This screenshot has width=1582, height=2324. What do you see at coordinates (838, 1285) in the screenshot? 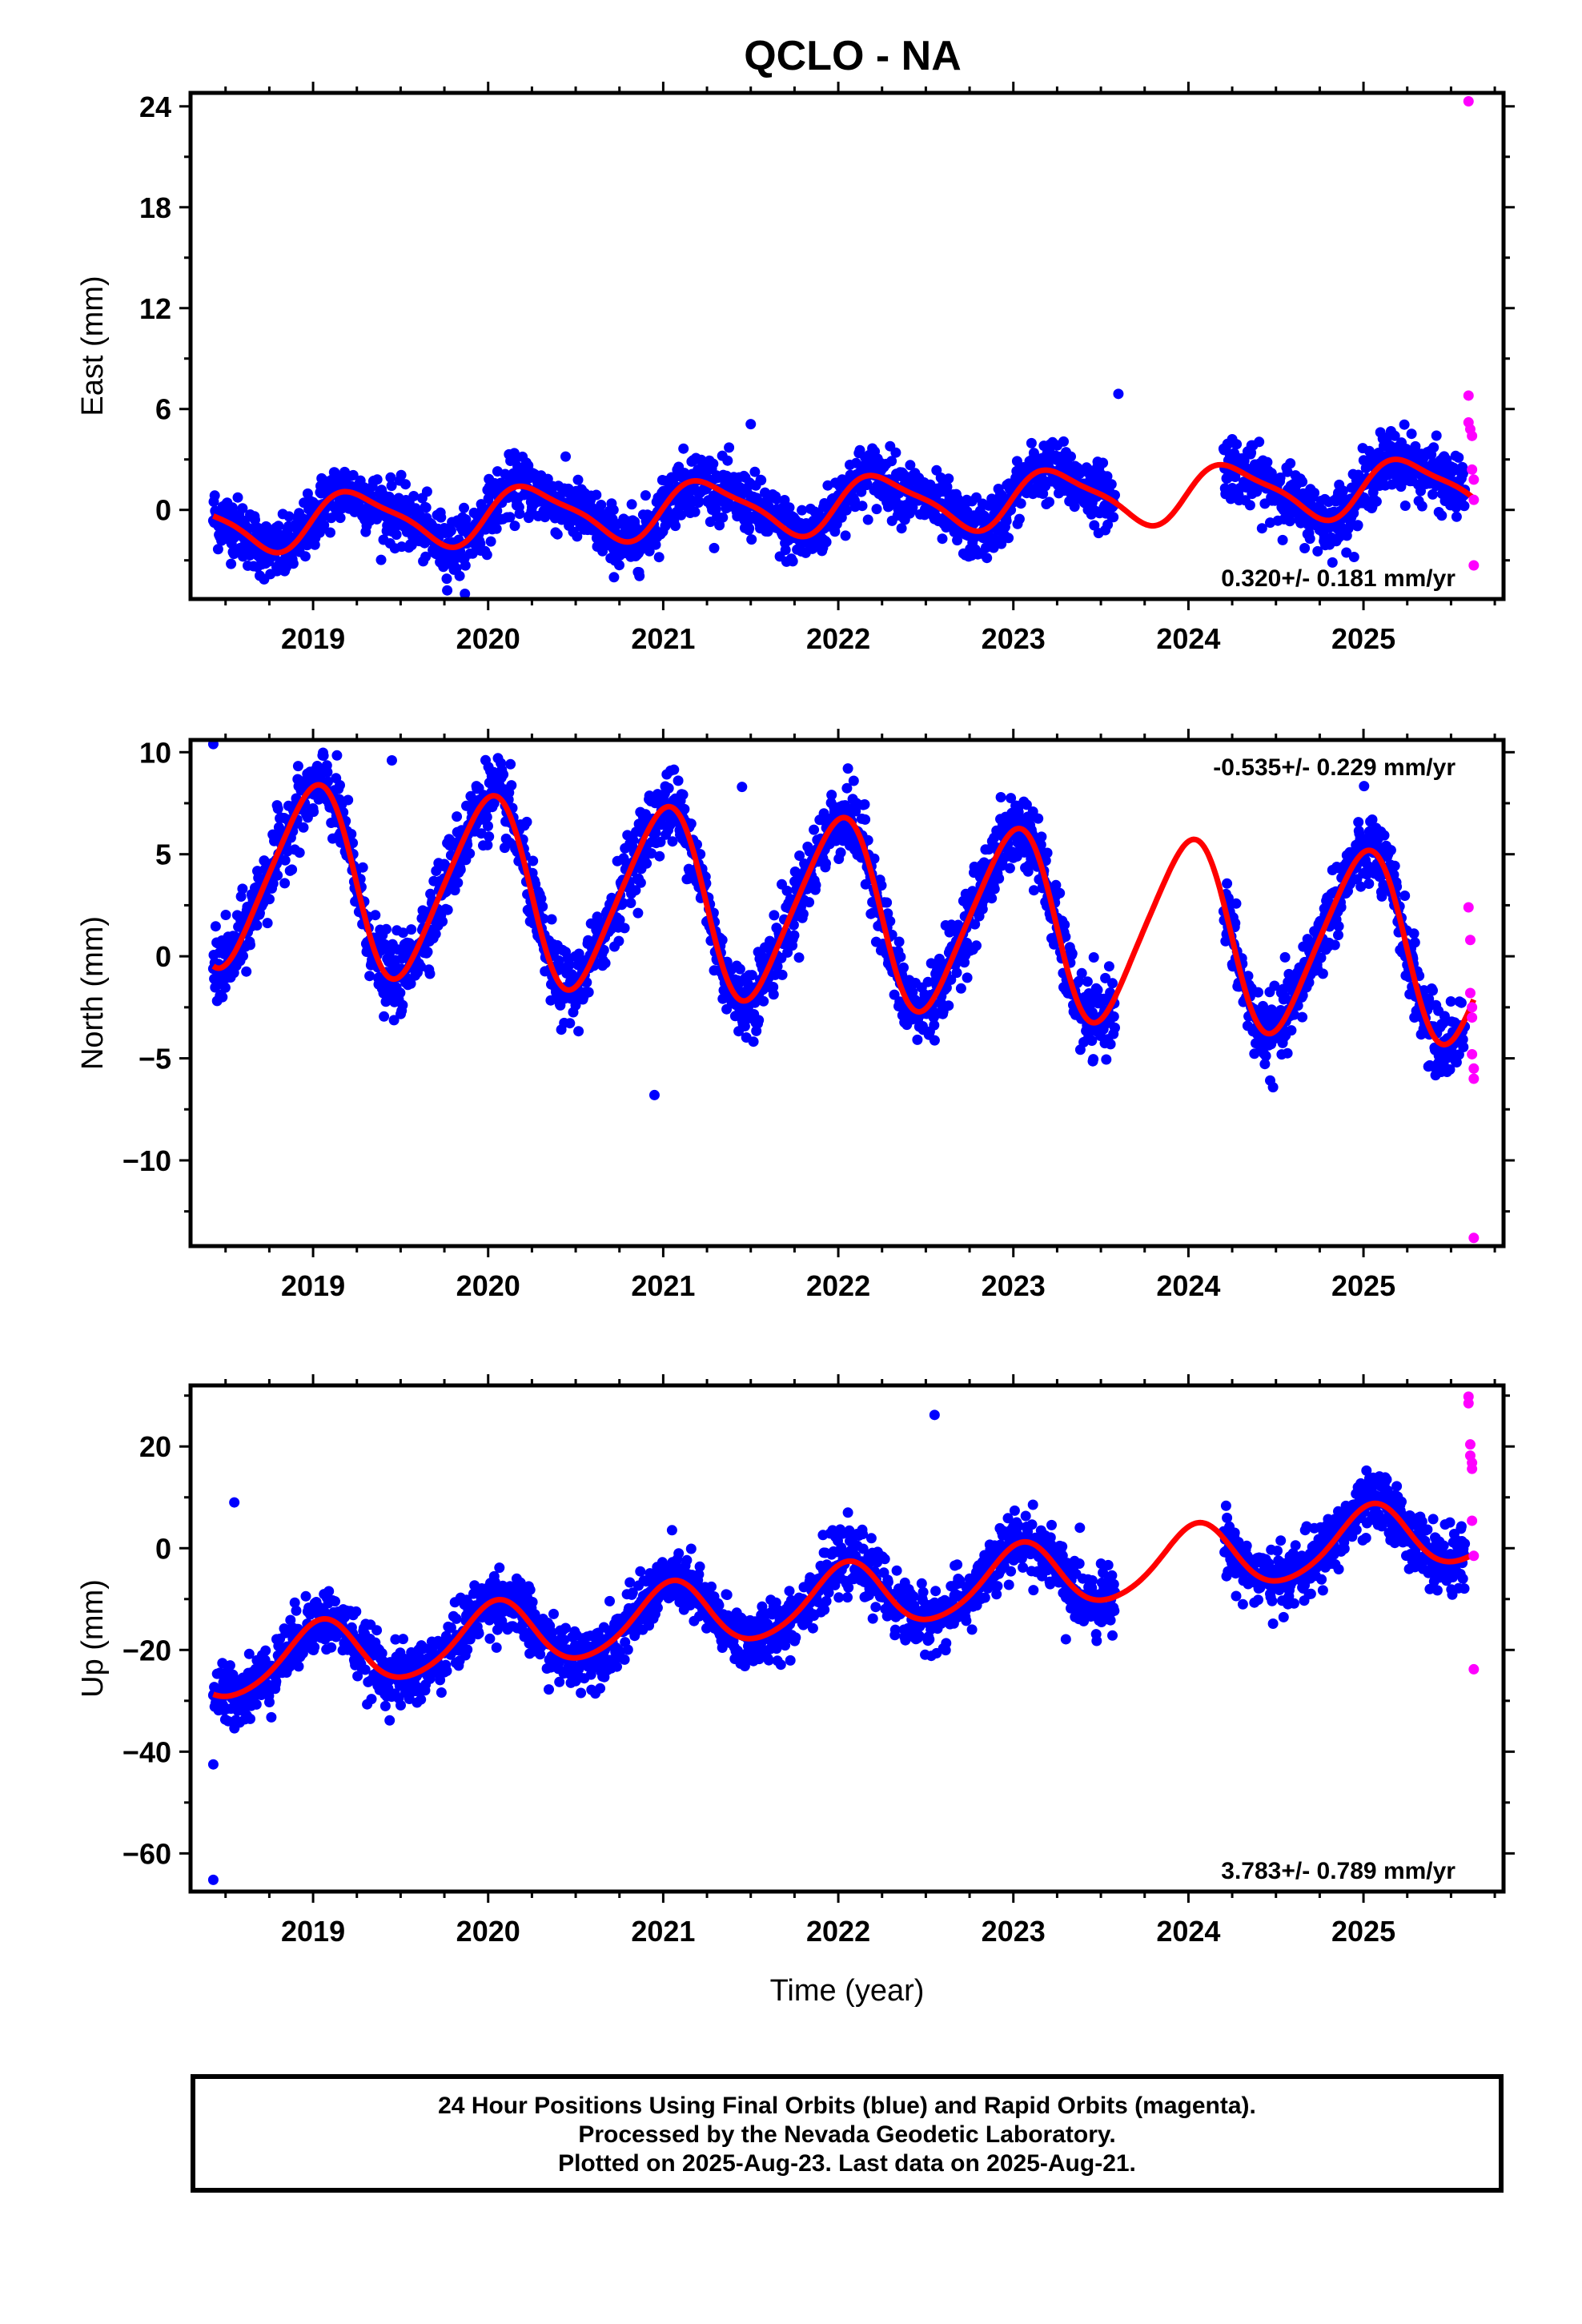
I see `x-tick-label: 2022` at bounding box center [838, 1285].